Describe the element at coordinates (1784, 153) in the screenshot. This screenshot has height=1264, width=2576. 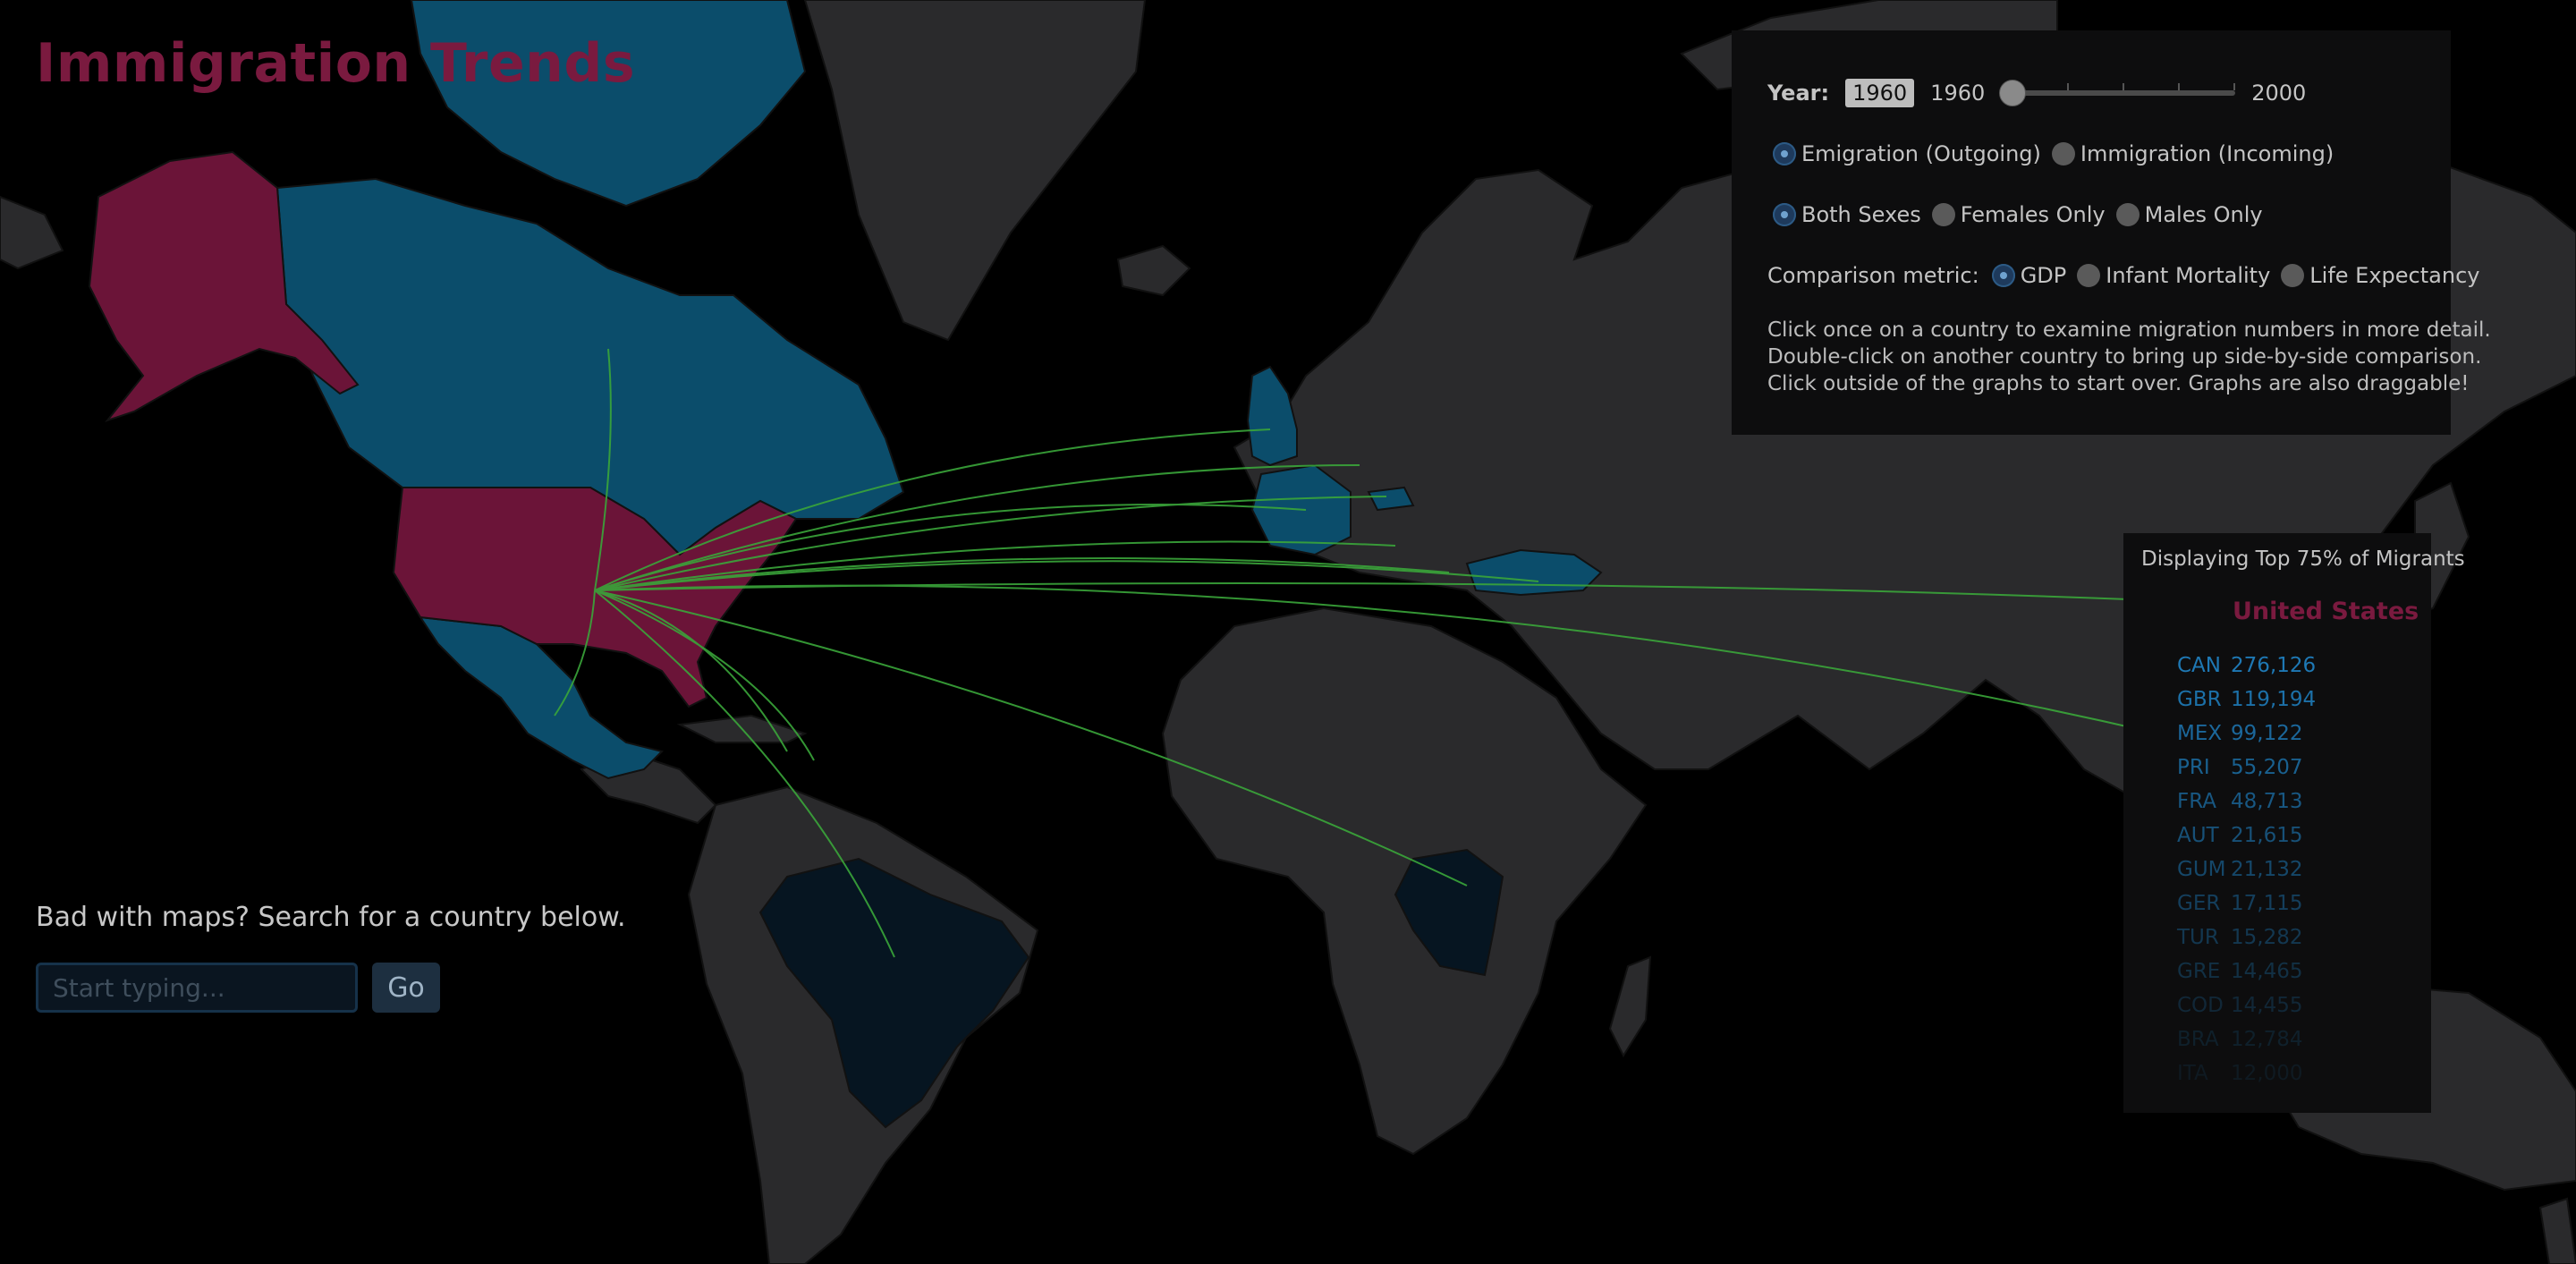
I see `radio-emigration` at that location.